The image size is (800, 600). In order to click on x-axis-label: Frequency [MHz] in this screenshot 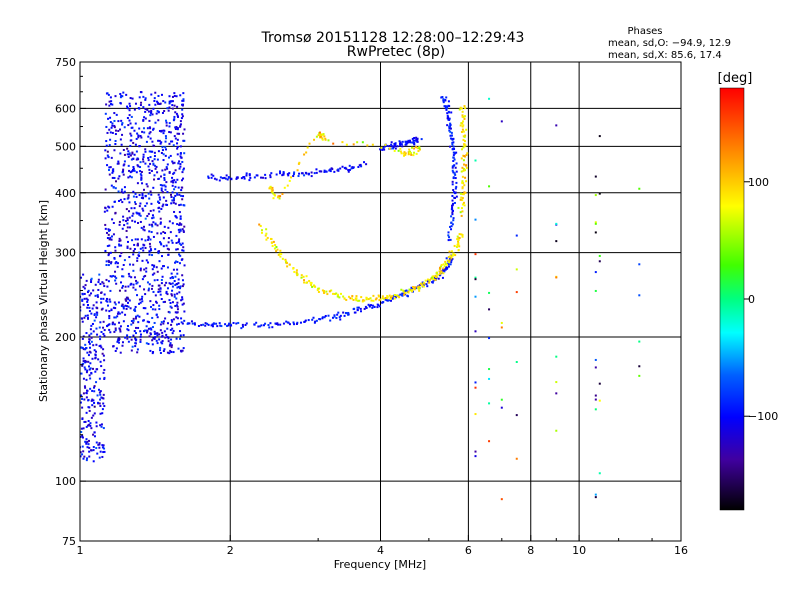, I will do `click(380, 564)`.